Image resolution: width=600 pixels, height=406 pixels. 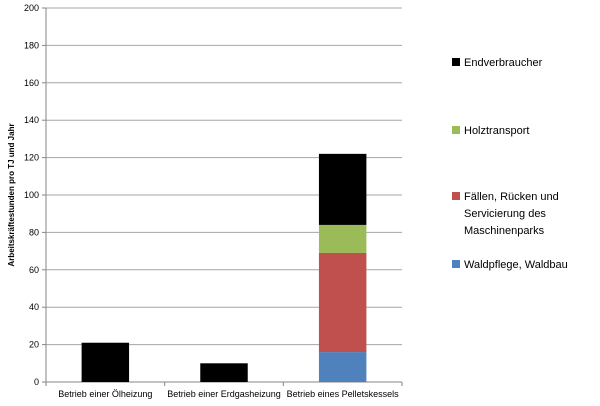 What do you see at coordinates (31, 158) in the screenshot?
I see `y-tick-label: 120` at bounding box center [31, 158].